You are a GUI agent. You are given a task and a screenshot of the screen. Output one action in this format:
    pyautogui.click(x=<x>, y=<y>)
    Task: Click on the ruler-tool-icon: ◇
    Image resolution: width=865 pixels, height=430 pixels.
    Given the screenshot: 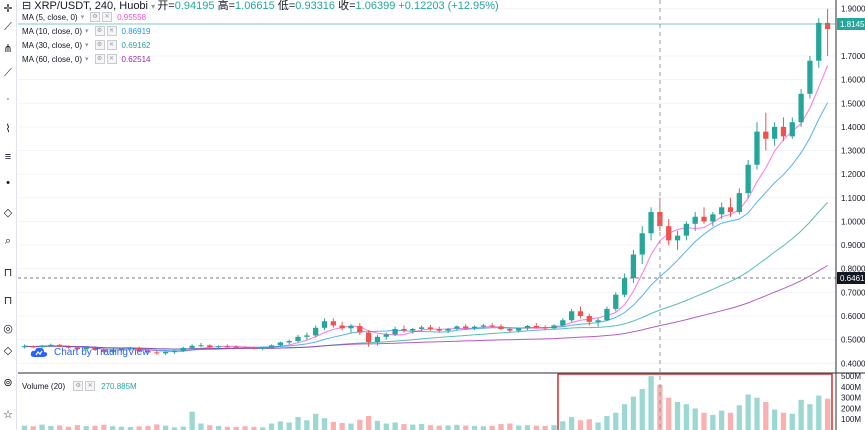 What is the action you would take?
    pyautogui.click(x=8, y=213)
    